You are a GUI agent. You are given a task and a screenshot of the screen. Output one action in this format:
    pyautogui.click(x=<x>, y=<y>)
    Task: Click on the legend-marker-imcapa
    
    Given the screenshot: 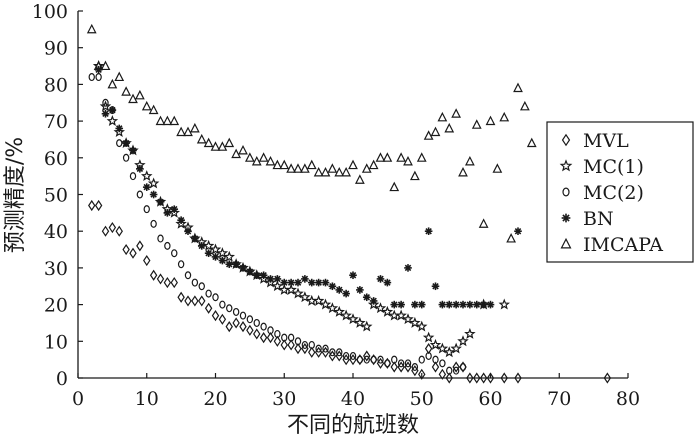 What is the action you would take?
    pyautogui.click(x=566, y=243)
    